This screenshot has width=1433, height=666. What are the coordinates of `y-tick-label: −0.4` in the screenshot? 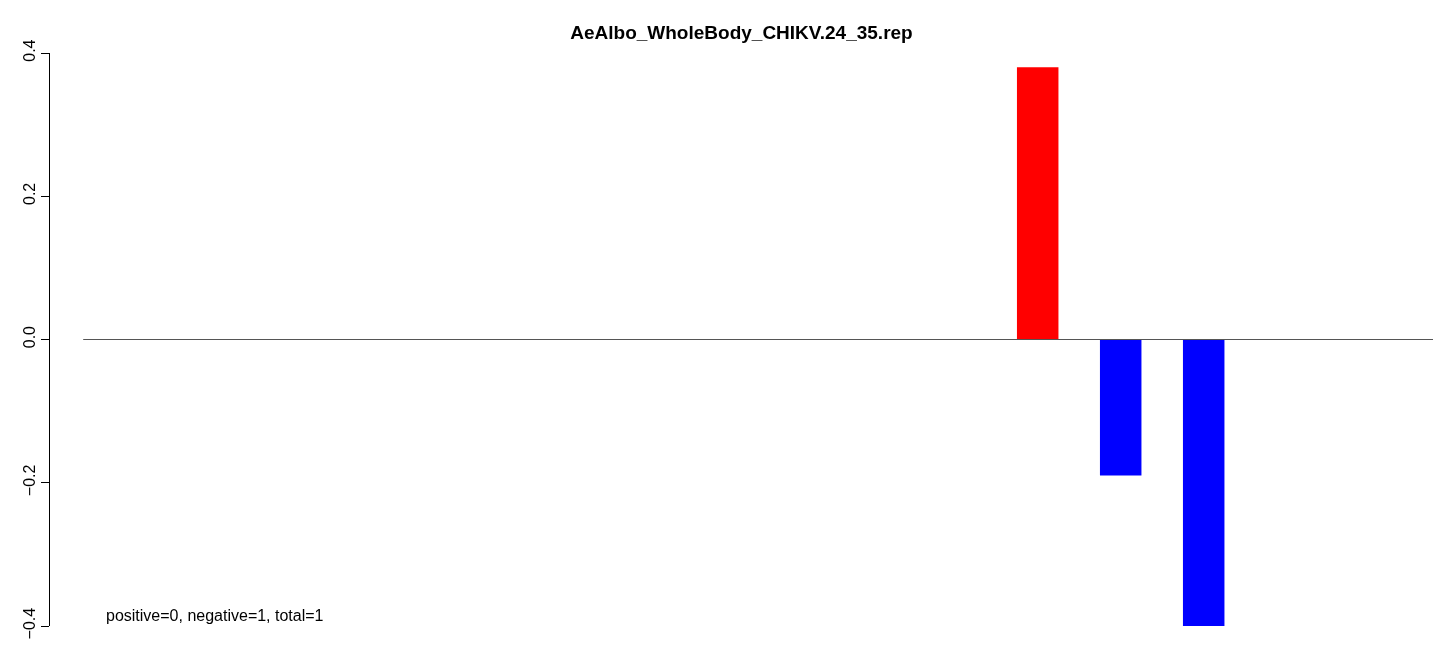 It's located at (29, 623).